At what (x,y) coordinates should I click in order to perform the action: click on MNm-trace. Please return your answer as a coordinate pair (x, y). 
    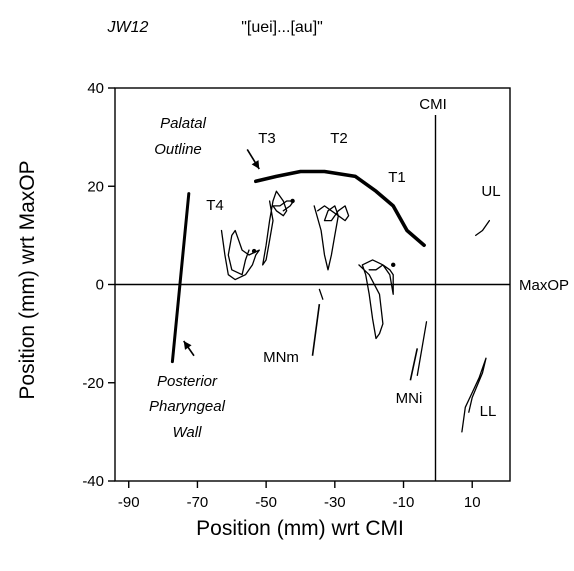
    Looking at the image, I should click on (321, 294).